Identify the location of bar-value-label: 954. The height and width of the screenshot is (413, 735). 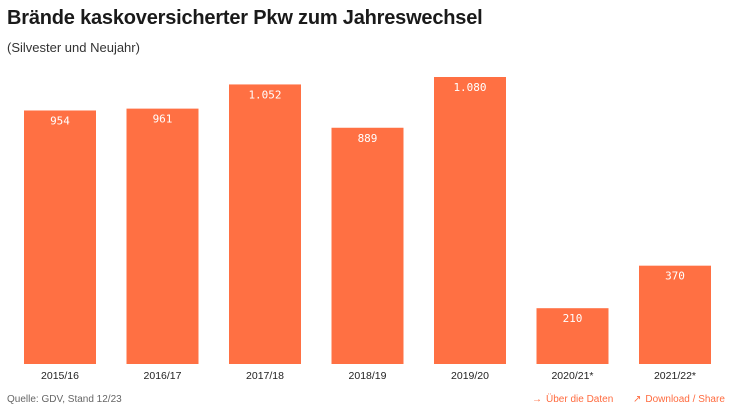
(60, 120).